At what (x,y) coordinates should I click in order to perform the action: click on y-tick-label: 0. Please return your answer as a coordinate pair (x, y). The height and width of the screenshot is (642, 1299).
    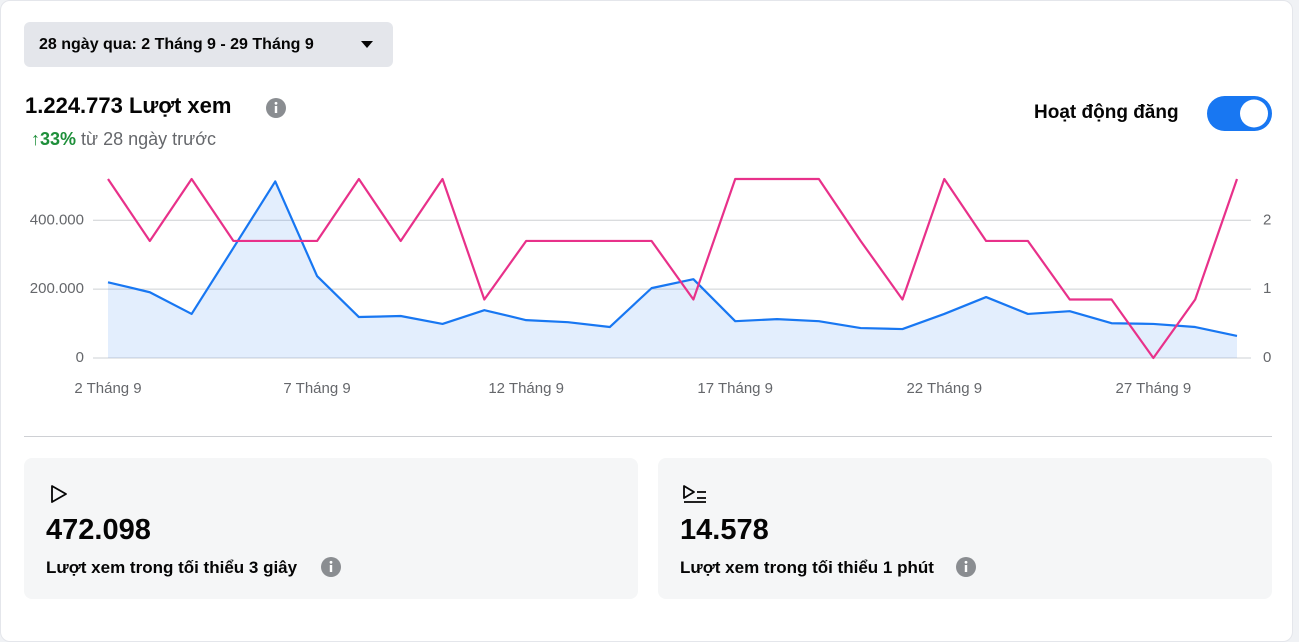
    Looking at the image, I should click on (80, 357).